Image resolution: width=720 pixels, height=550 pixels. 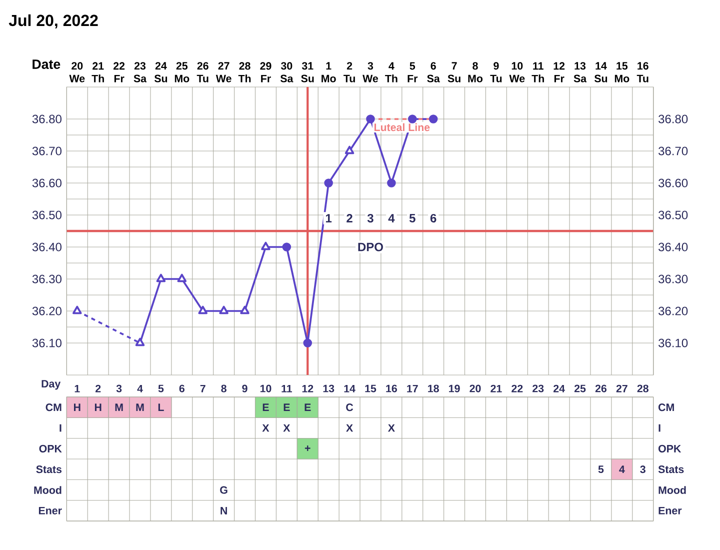 What do you see at coordinates (642, 388) in the screenshot?
I see `x-tick-label: 28` at bounding box center [642, 388].